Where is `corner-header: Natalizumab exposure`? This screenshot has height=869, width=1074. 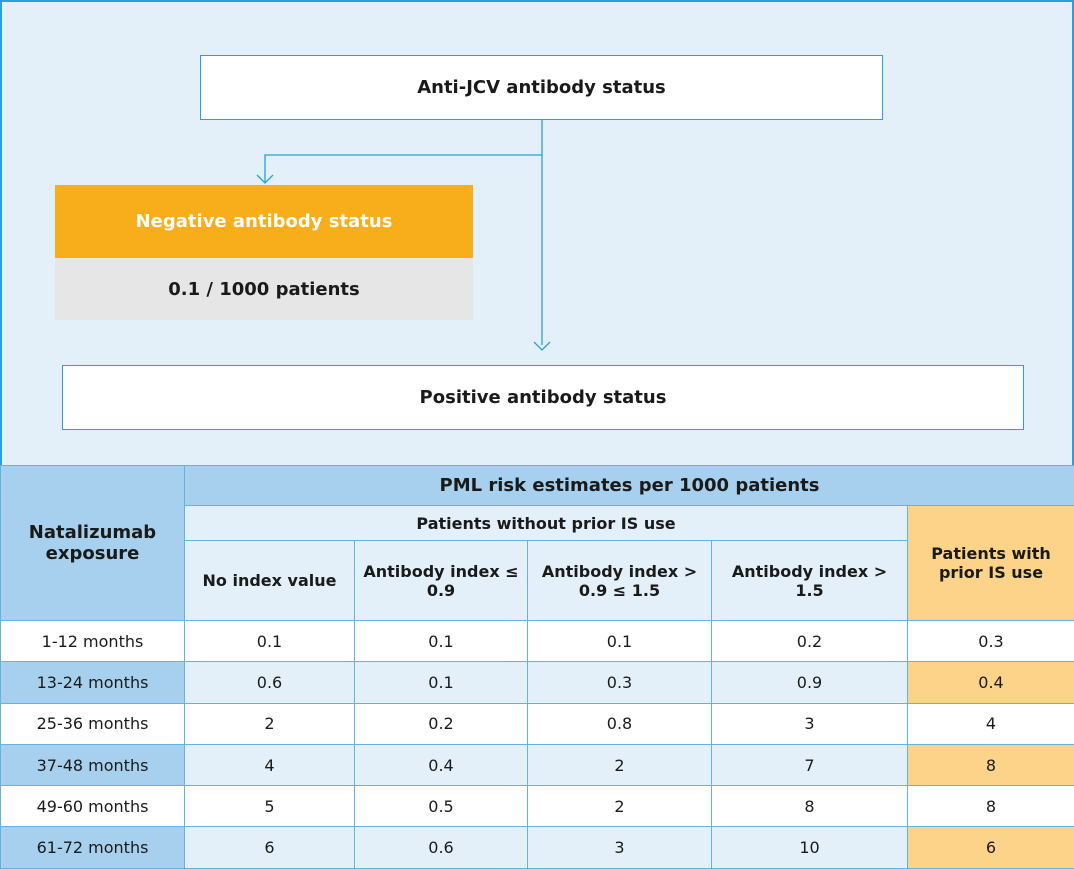 corner-header: Natalizumab exposure is located at coordinates (93, 543).